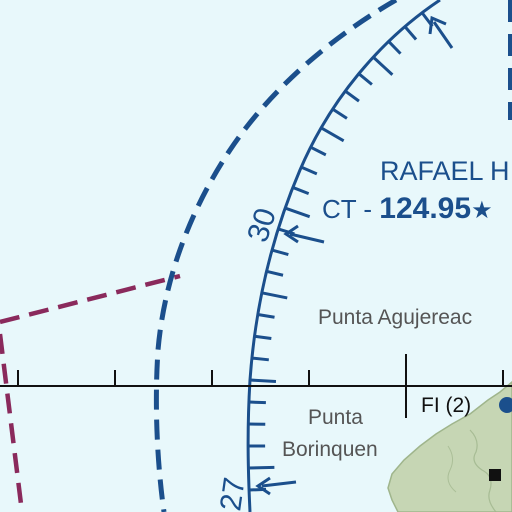 The width and height of the screenshot is (512, 512). What do you see at coordinates (495, 475) in the screenshot?
I see `obstruction-square-icon` at bounding box center [495, 475].